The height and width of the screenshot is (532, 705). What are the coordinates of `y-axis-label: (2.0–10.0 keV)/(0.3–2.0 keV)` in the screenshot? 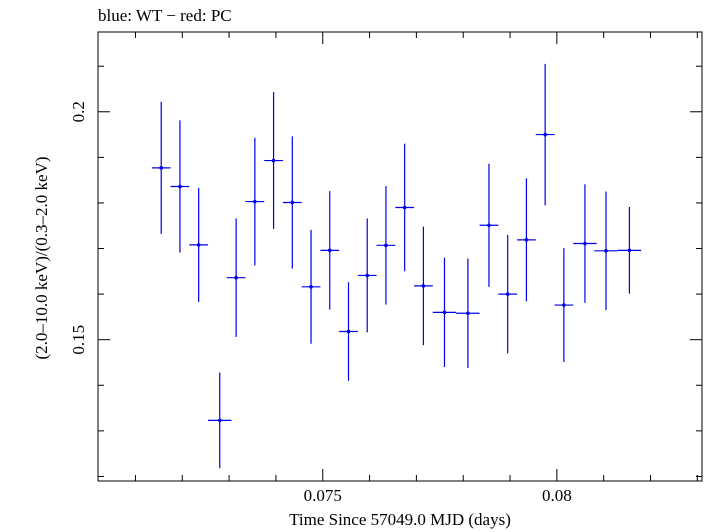 It's located at (41, 258).